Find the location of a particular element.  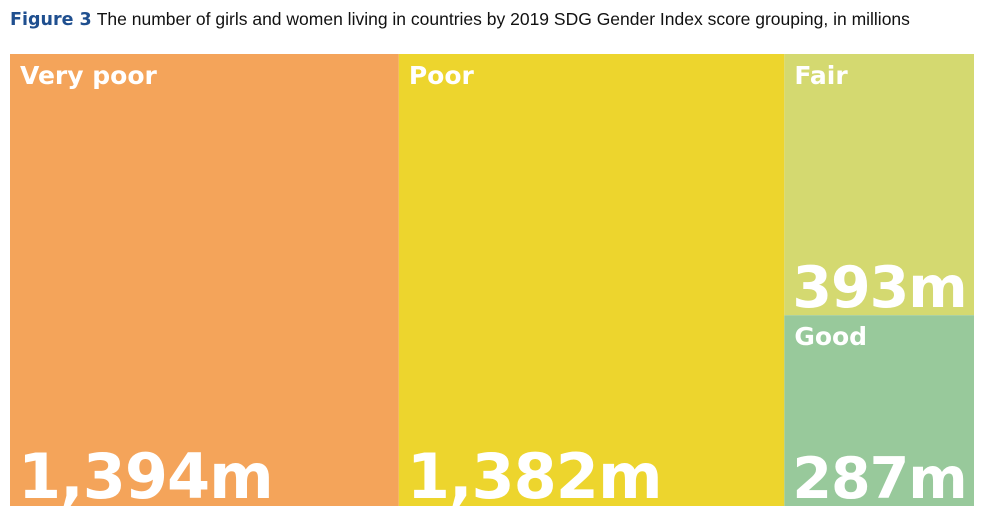

treemap-cell-good: Good 287m is located at coordinates (879, 413).